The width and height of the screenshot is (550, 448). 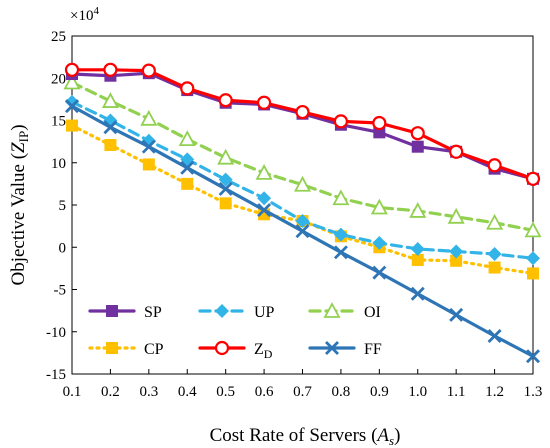 What do you see at coordinates (18, 147) in the screenshot?
I see `y-axis-title-var: Z` at bounding box center [18, 147].